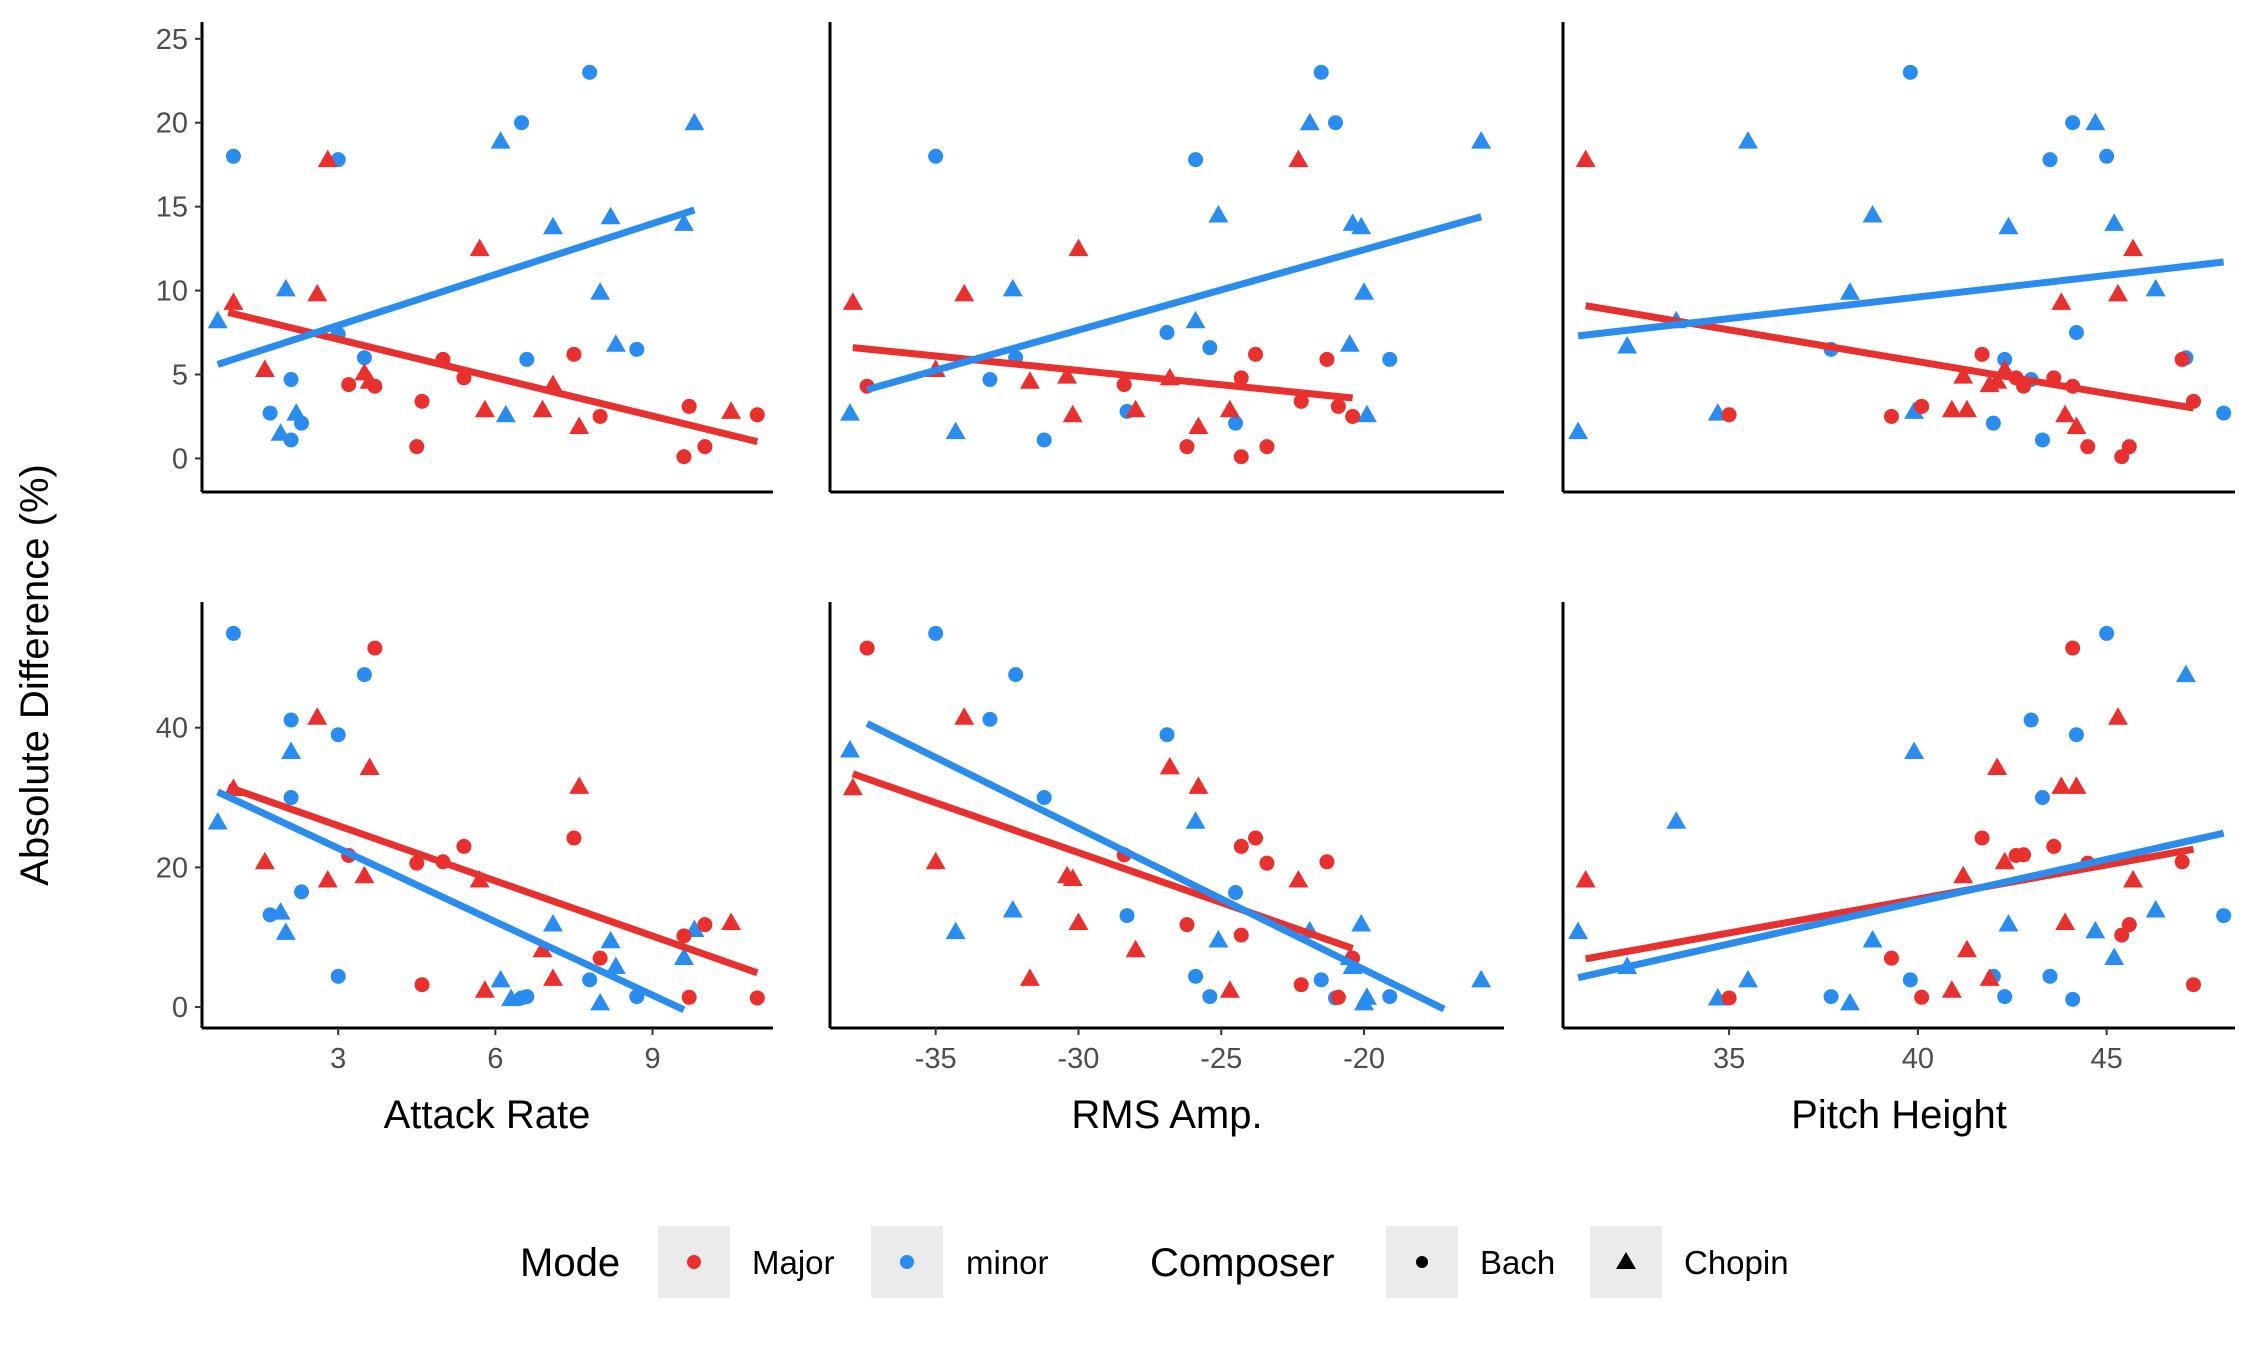  I want to click on x-axis-title-attack-rate: Attack Rate, so click(487, 1115).